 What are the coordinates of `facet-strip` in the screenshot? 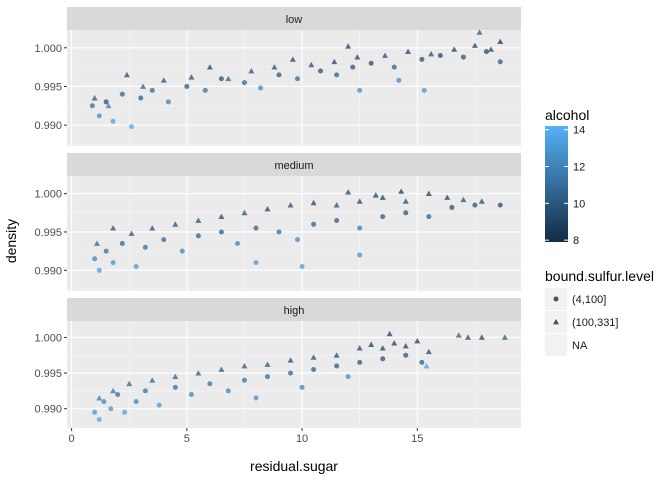 It's located at (294, 309).